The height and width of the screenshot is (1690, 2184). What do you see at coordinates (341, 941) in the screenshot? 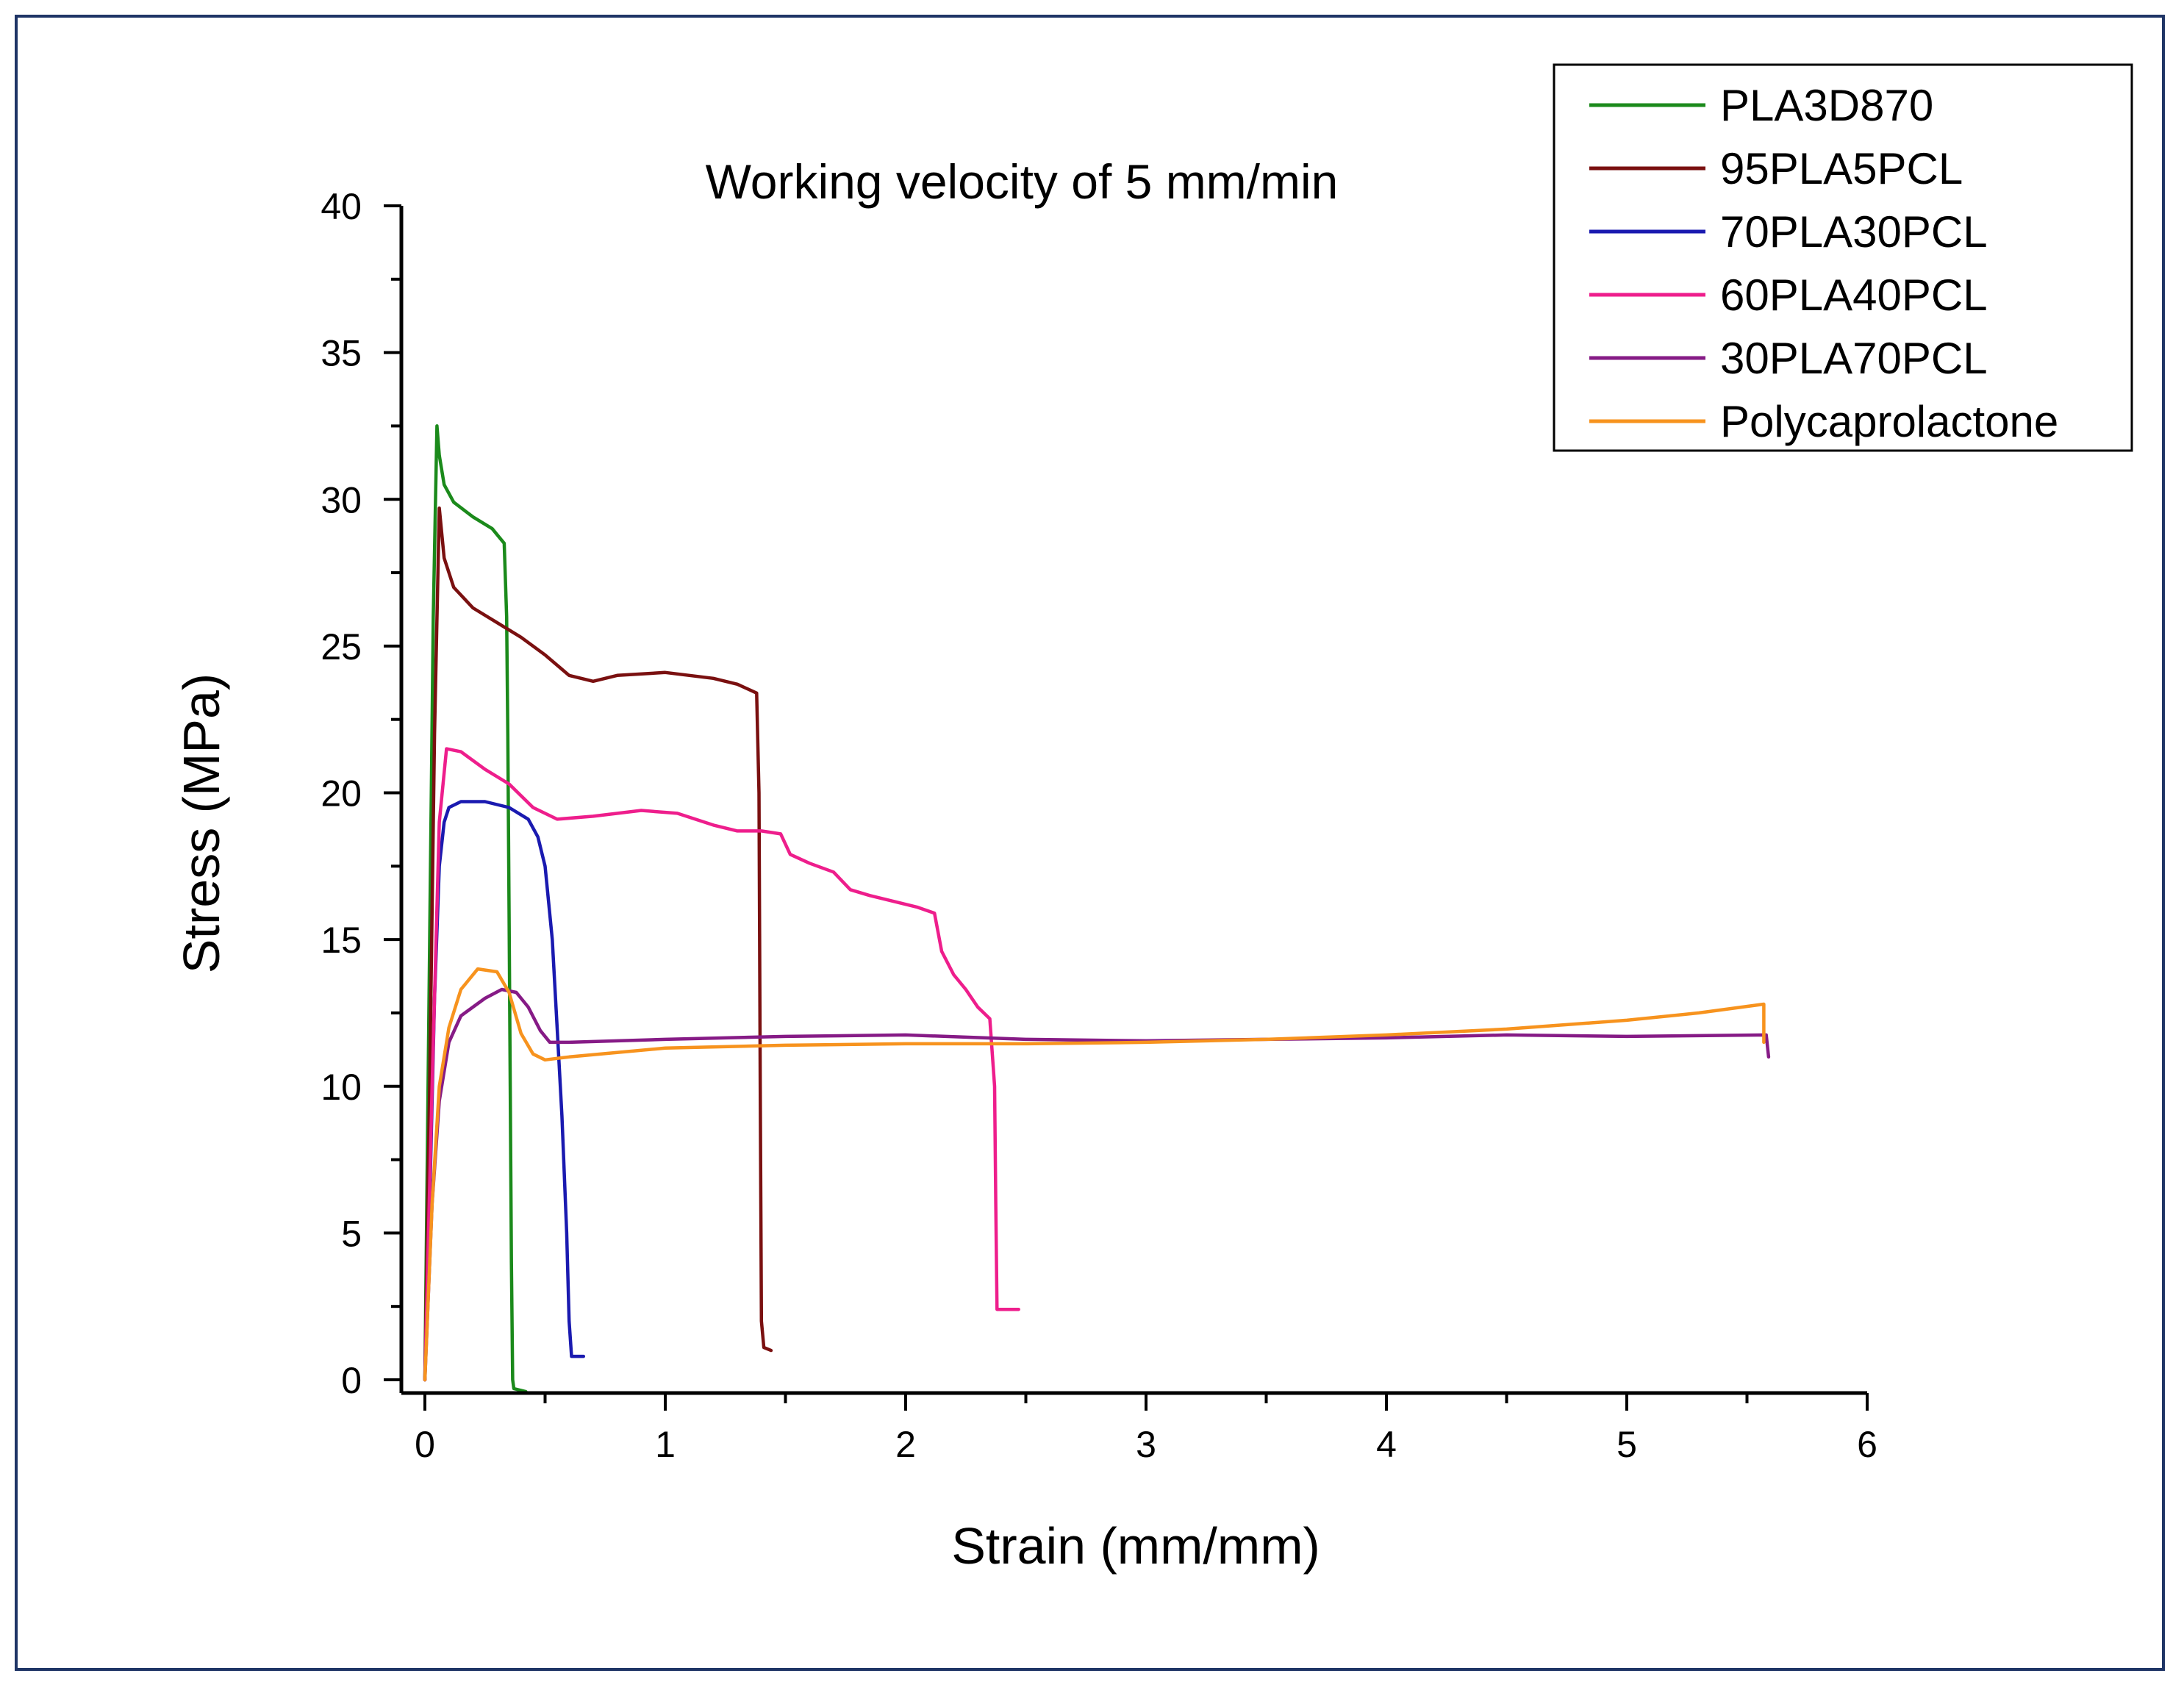
I see `y-tick-label: 15` at bounding box center [341, 941].